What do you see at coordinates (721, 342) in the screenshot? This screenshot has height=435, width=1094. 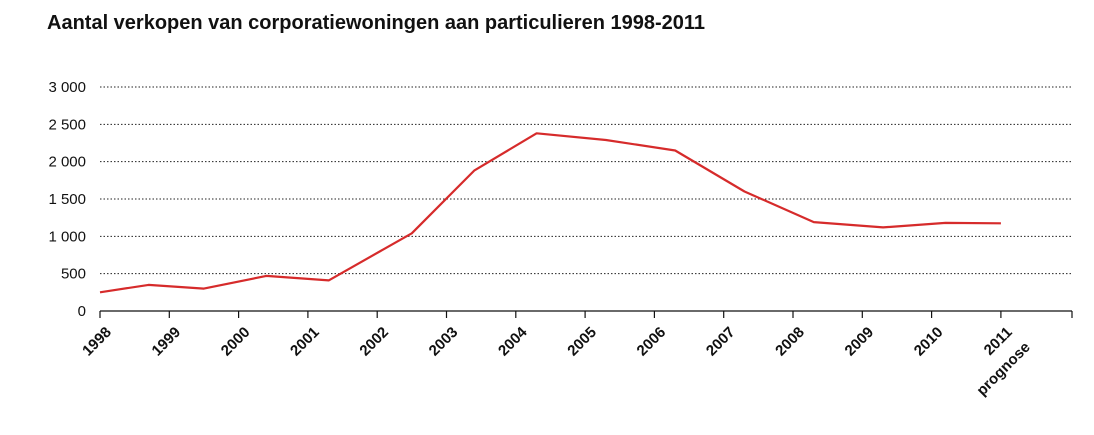 I see `x-tick-label: 2007` at bounding box center [721, 342].